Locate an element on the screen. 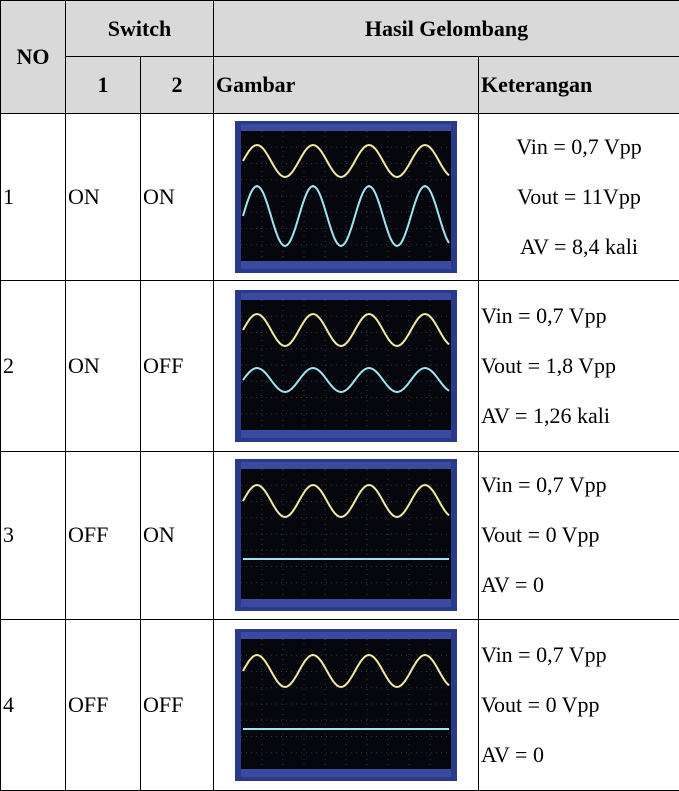 The height and width of the screenshot is (791, 679). no-cell: 3 is located at coordinates (33, 535).